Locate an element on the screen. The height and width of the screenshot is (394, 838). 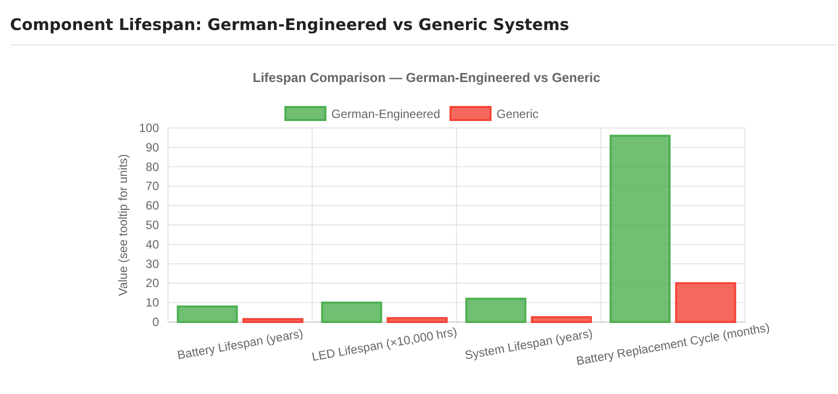
x-tick-label: LED Lifespan (×10,000 hrs) is located at coordinates (384, 344).